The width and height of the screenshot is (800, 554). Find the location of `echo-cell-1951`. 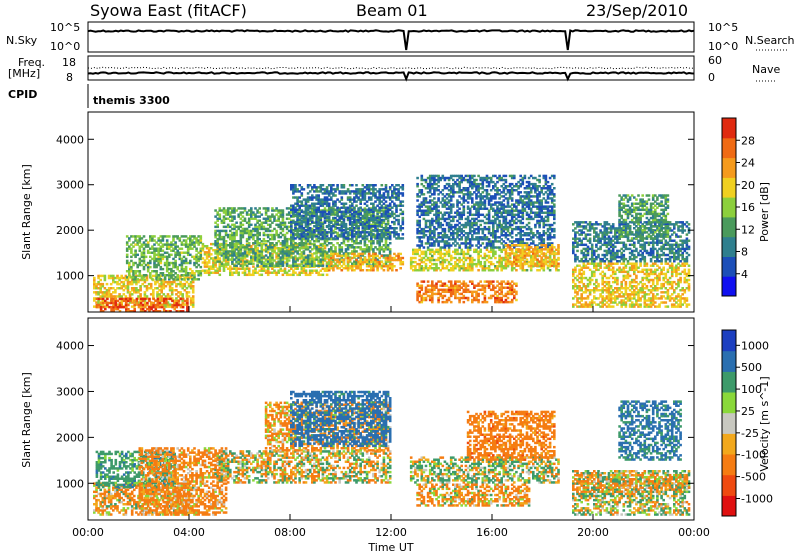

echo-cell-1951 is located at coordinates (266, 241).